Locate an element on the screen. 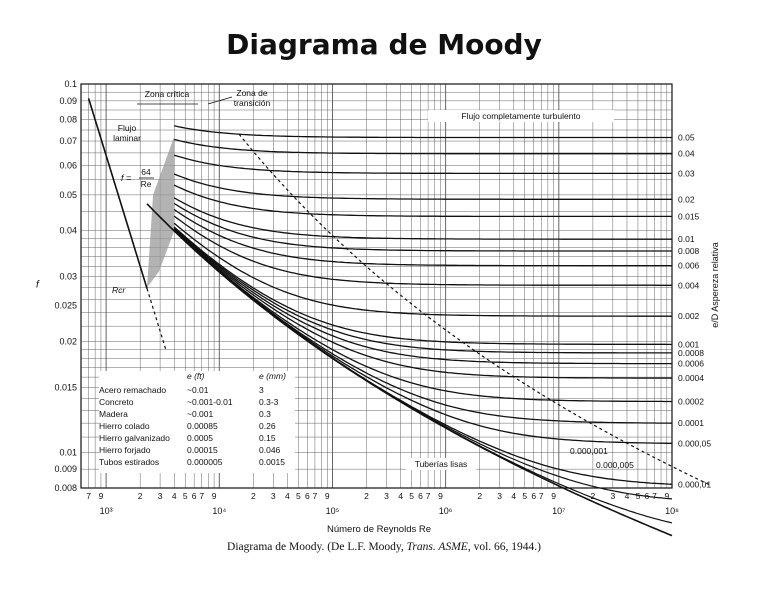  zona-transicion-label: transición is located at coordinates (252, 103).